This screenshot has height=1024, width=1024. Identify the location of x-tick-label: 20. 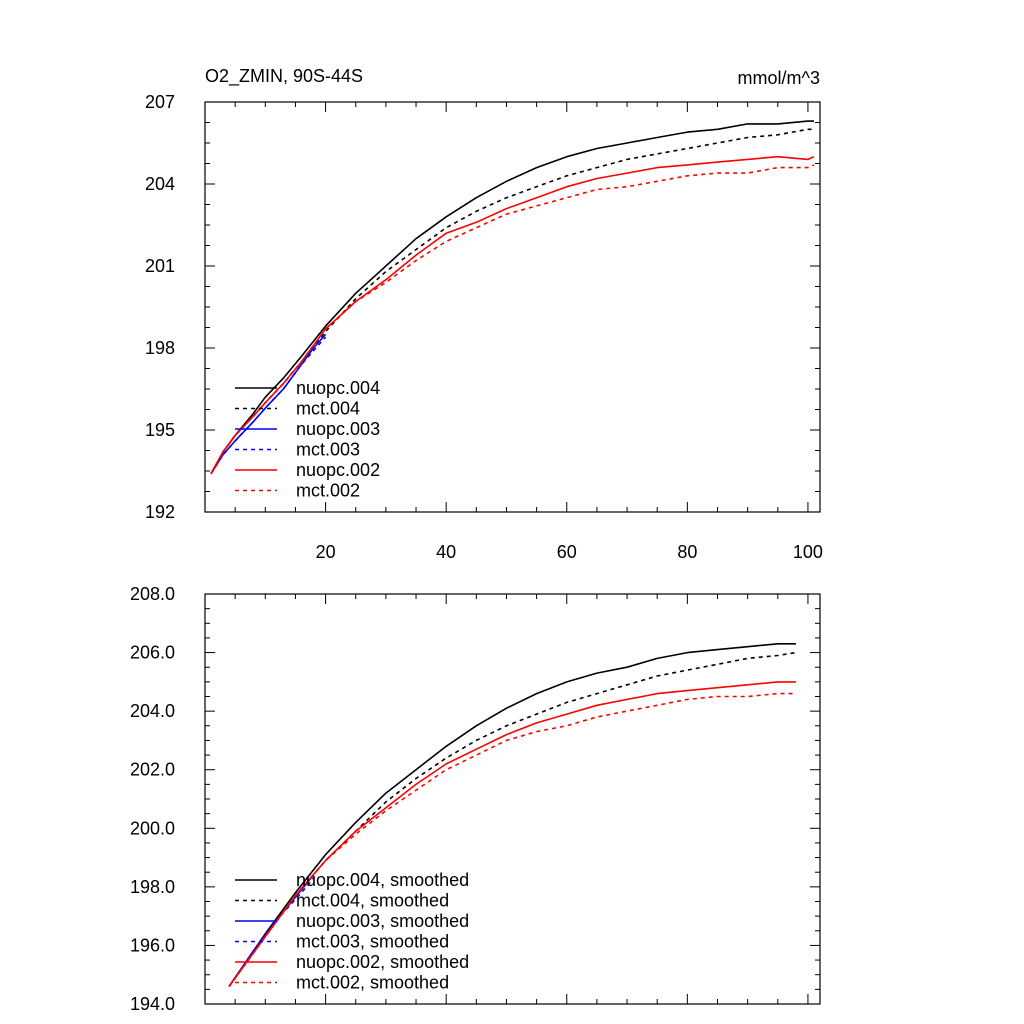
(326, 552).